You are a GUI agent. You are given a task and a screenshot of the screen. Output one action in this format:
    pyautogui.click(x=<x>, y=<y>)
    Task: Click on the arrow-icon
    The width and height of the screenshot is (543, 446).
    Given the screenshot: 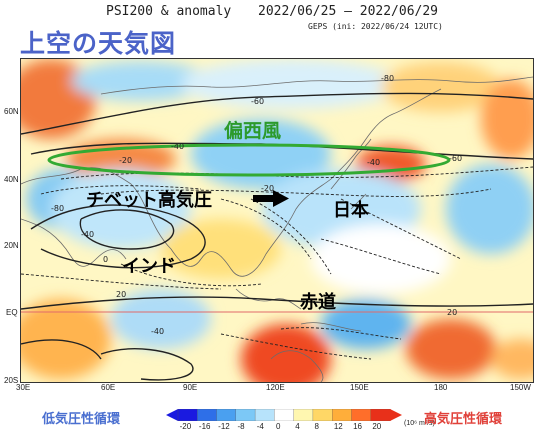 What is the action you would take?
    pyautogui.click(x=271, y=198)
    